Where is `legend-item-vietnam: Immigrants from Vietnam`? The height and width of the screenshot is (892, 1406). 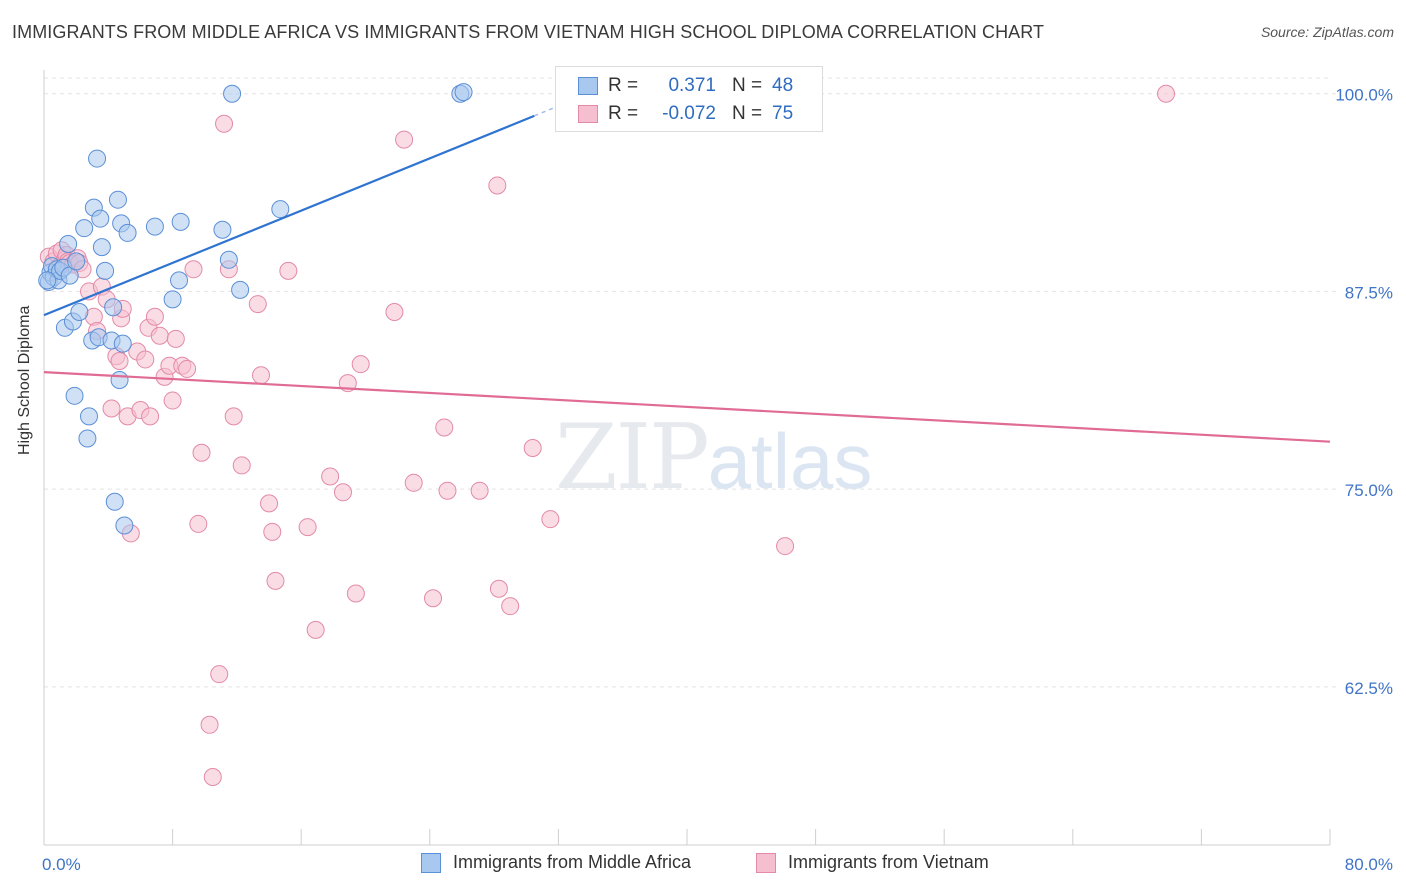
legend-item-vietnam: Immigrants from Vietnam is located at coordinates (872, 862).